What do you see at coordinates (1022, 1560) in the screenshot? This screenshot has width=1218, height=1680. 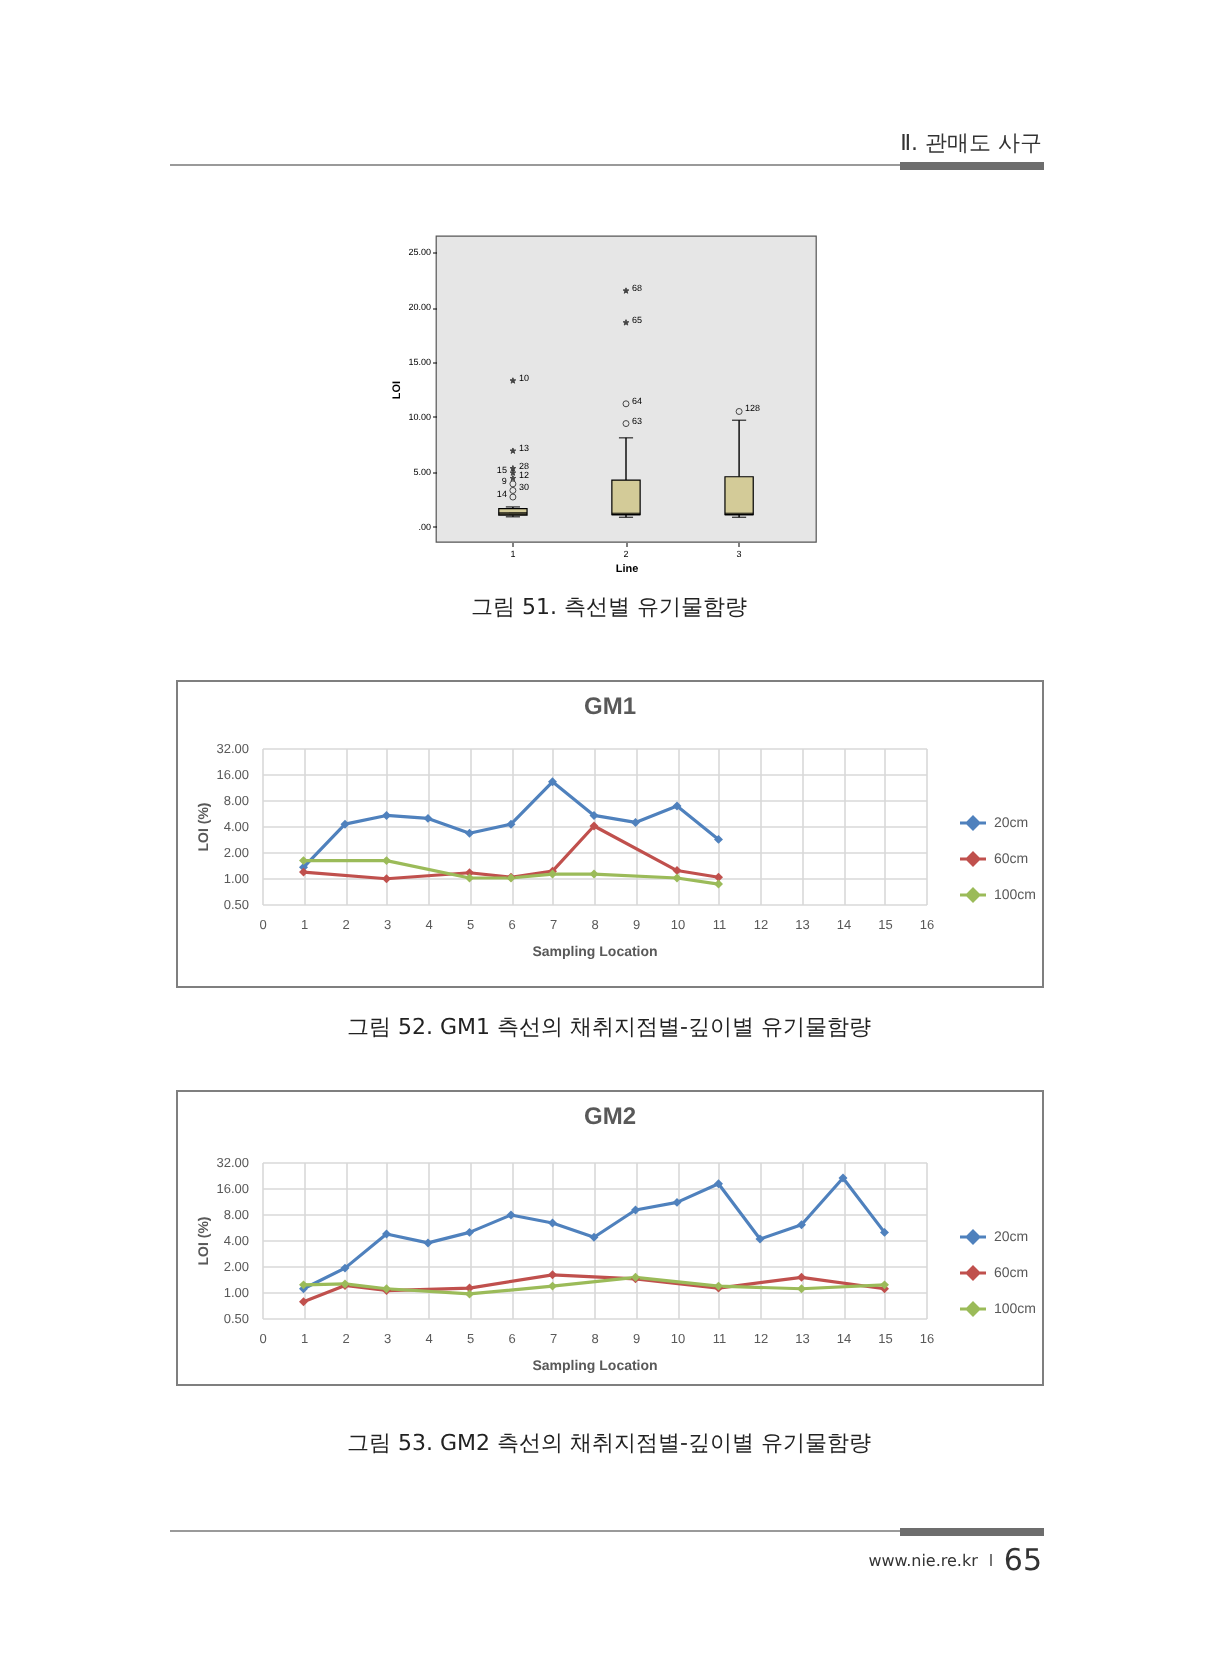 I see `text: 65` at bounding box center [1022, 1560].